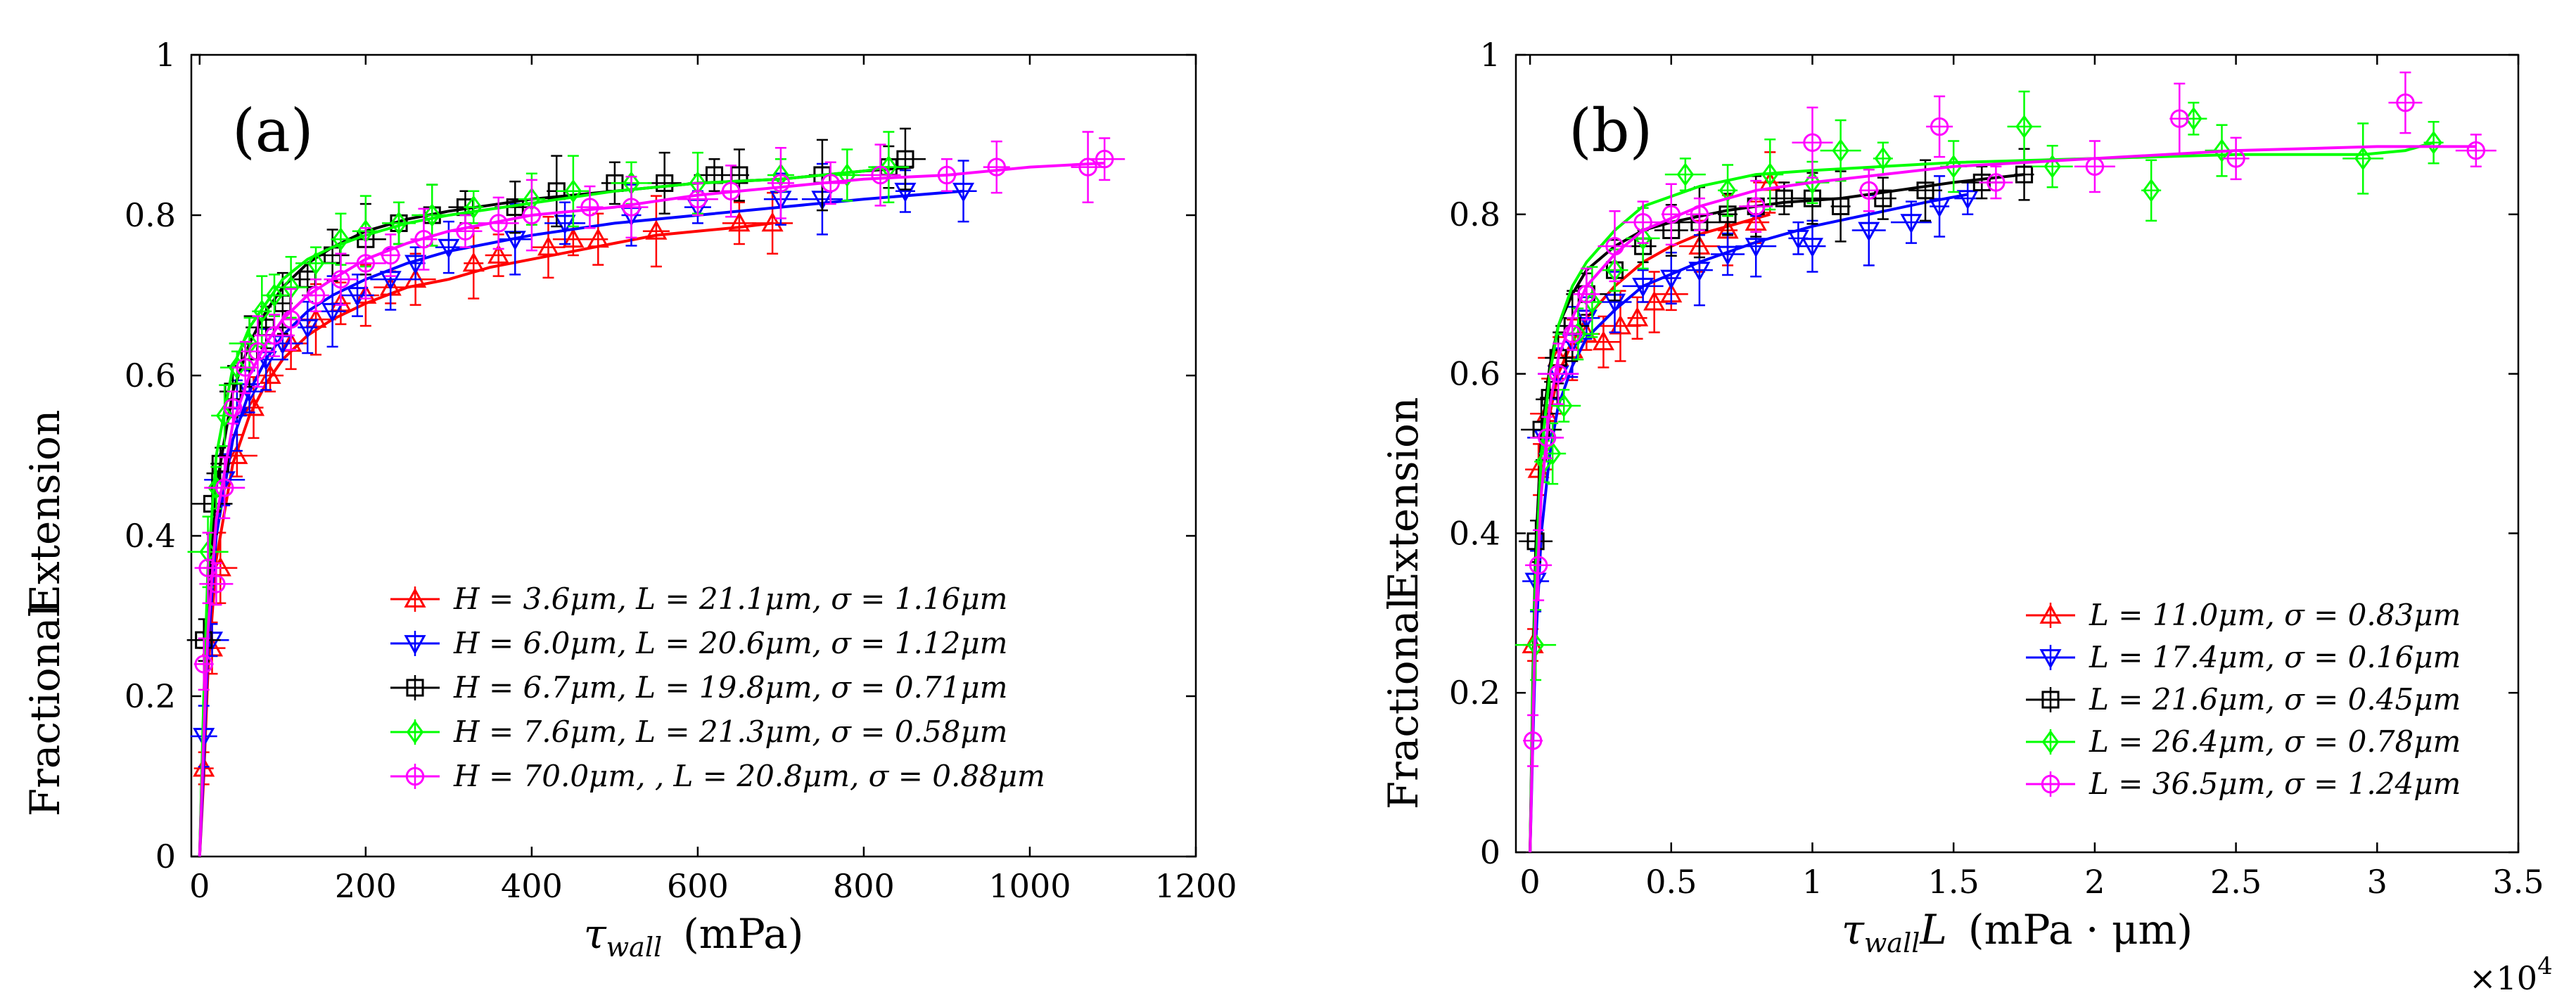 This screenshot has height=1007, width=2576. What do you see at coordinates (595, 934) in the screenshot?
I see `x-axis-label-symbol: τ` at bounding box center [595, 934].